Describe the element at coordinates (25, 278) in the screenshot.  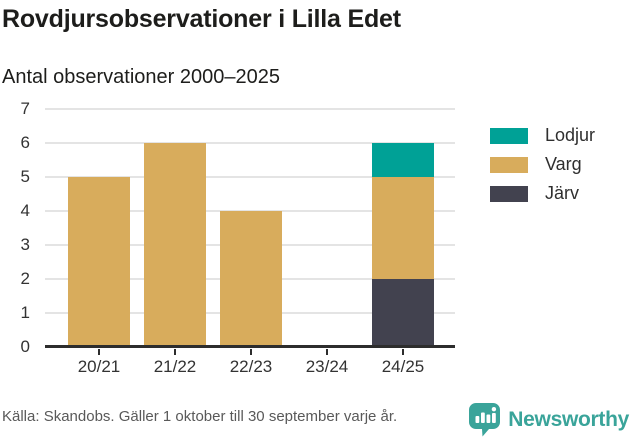
I see `y-tick-label: 2` at that location.